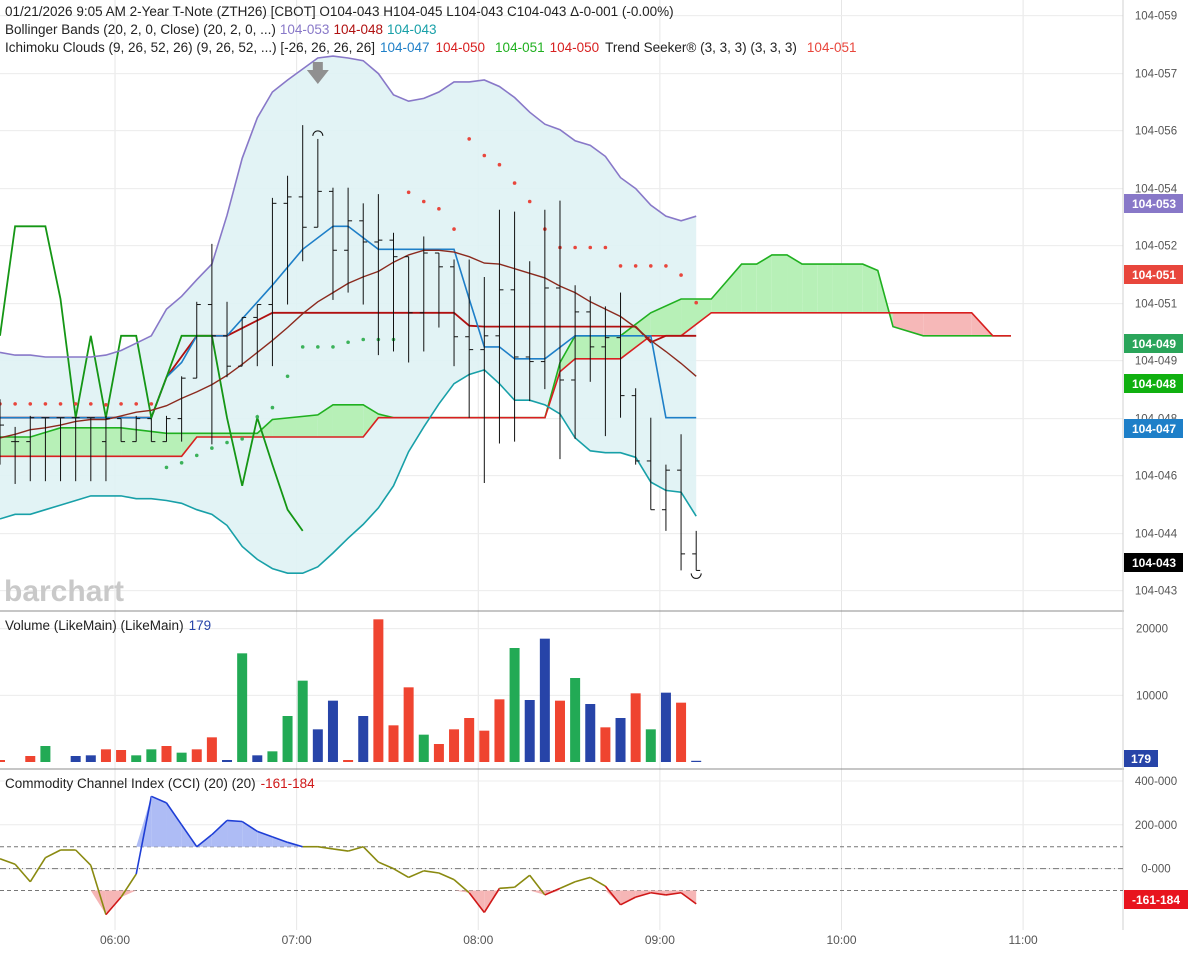  Describe the element at coordinates (1156, 190) in the screenshot. I see `price-axis-label-3: 104-054` at that location.